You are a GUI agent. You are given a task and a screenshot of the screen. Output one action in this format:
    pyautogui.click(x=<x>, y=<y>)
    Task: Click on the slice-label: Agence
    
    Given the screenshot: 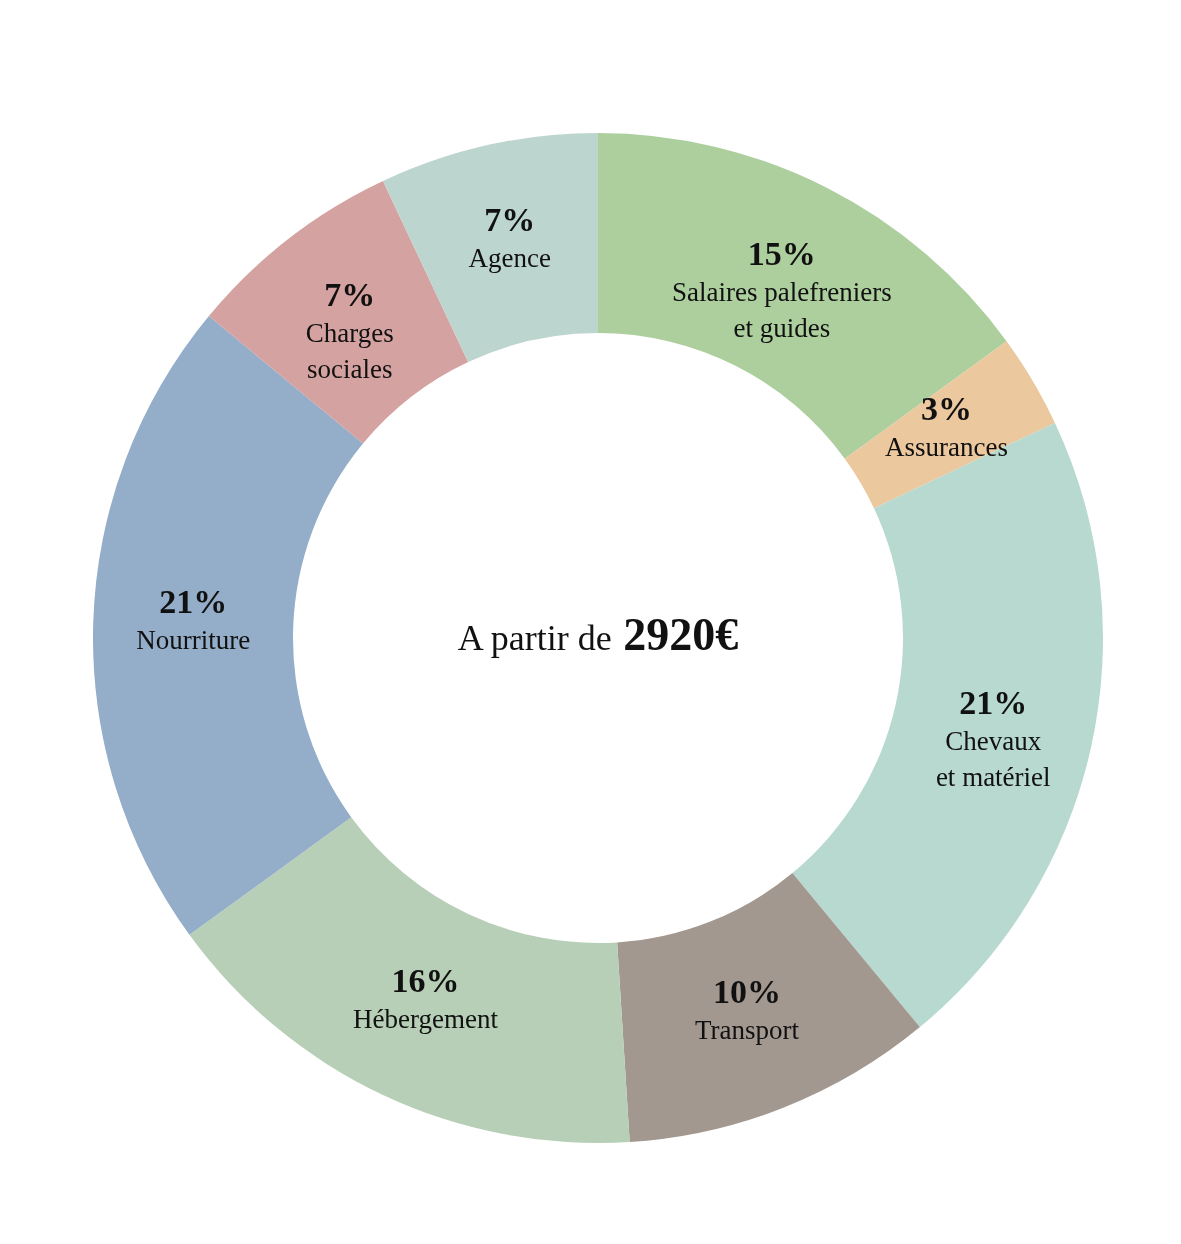 What is the action you would take?
    pyautogui.click(x=509, y=257)
    